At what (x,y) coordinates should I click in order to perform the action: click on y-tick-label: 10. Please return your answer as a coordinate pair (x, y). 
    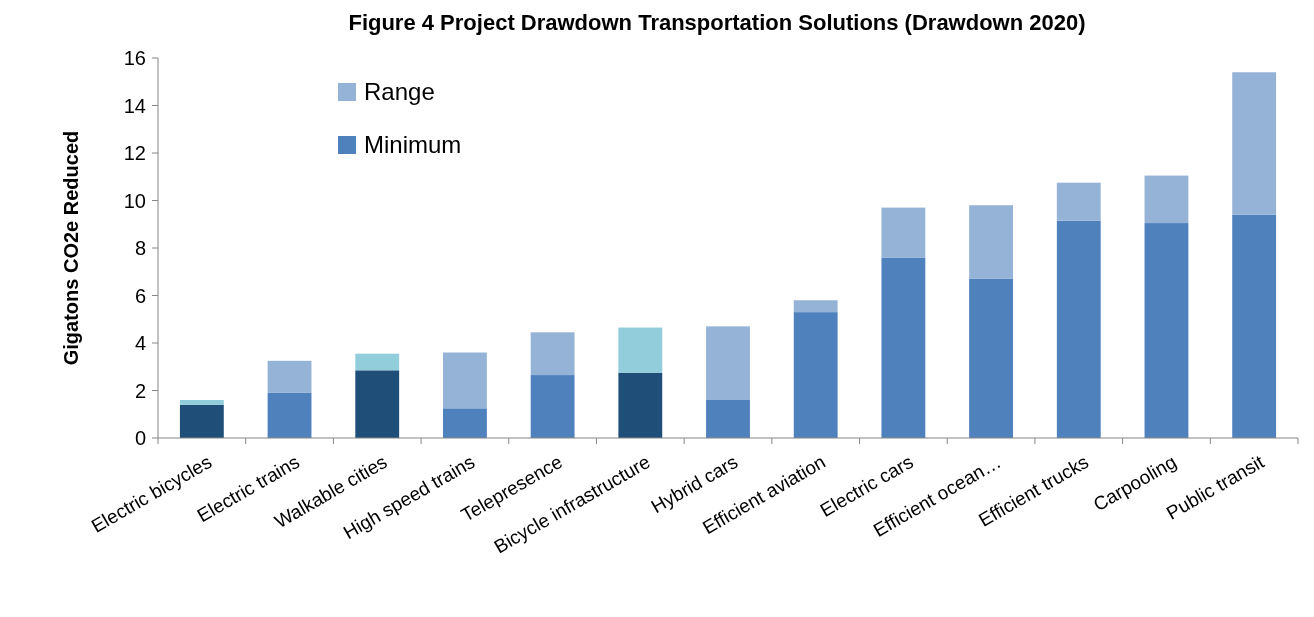
    Looking at the image, I should click on (134, 200).